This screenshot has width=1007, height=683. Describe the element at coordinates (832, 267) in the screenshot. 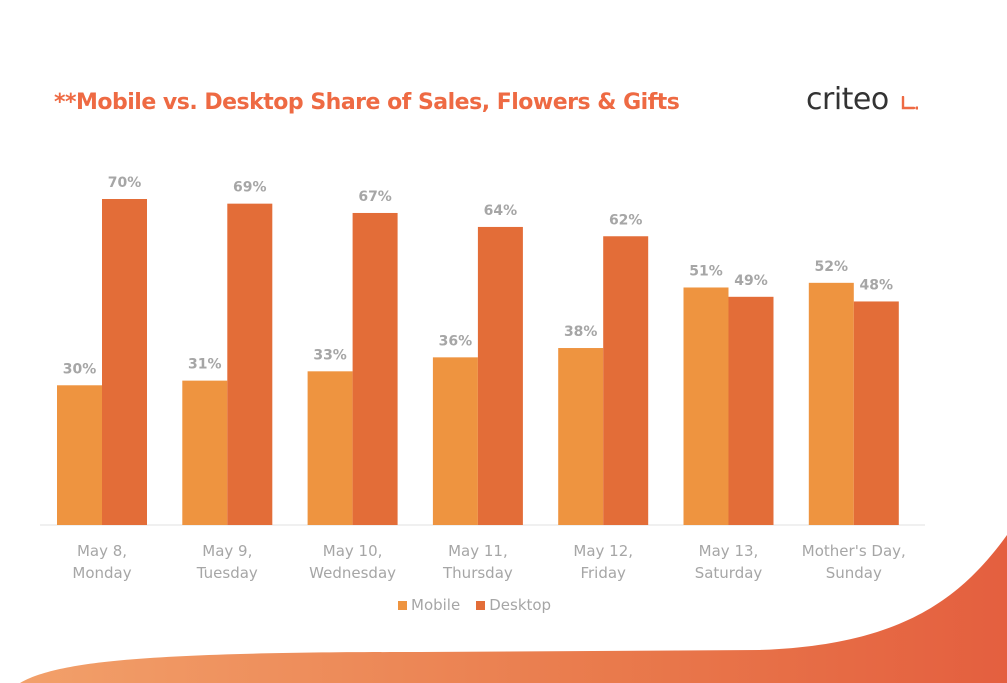

I see `value-label-mobile-6: 52%` at that location.